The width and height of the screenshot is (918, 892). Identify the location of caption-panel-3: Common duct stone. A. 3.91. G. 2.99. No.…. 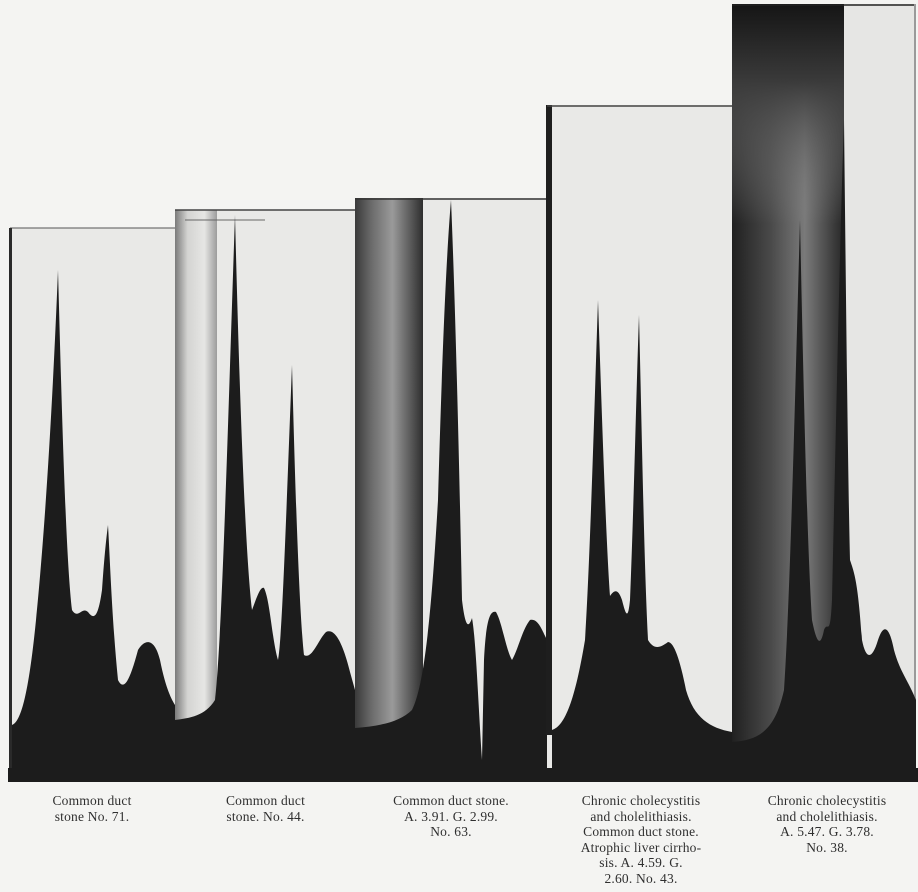
(451, 816).